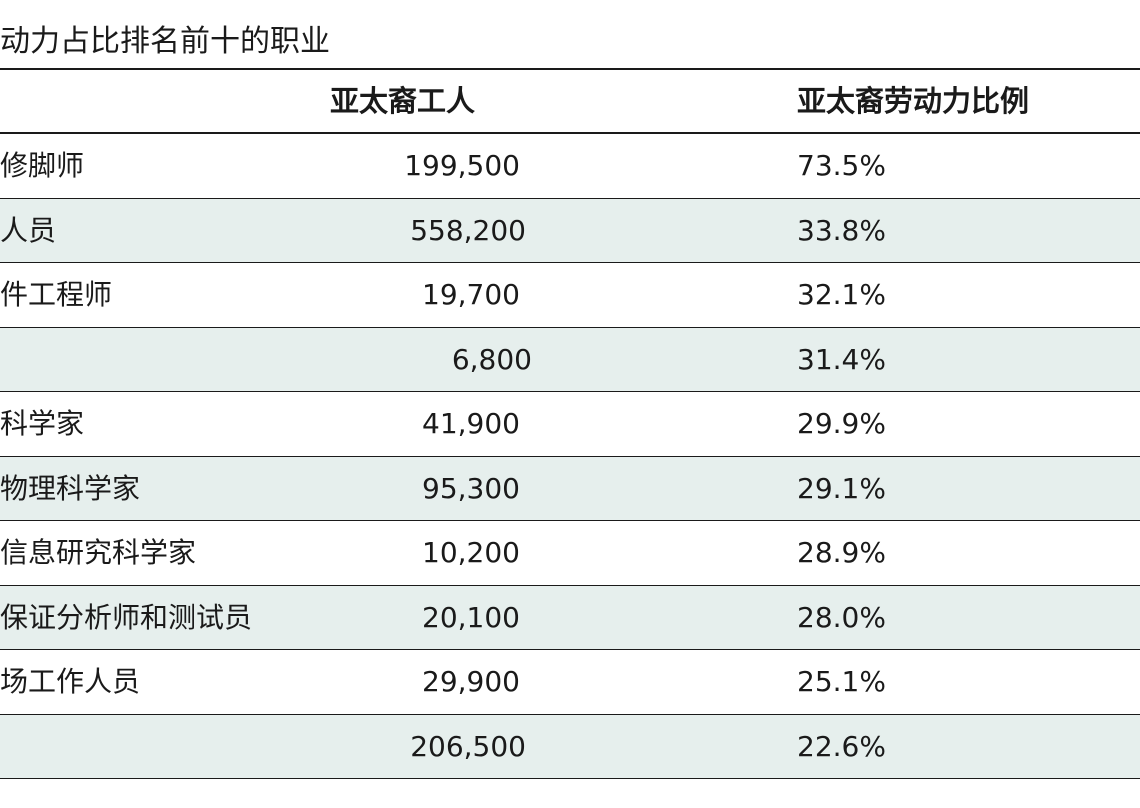 Image resolution: width=1140 pixels, height=808 pixels. I want to click on occupation-cell: 件工程师, so click(56, 294).